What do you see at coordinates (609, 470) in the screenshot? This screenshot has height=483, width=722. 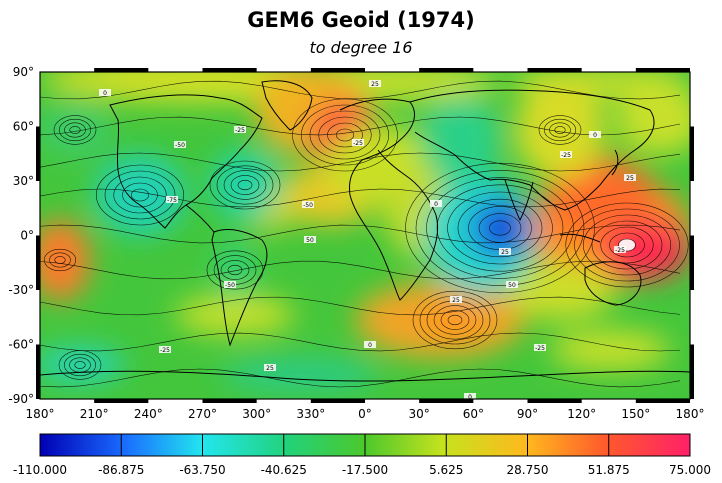 I see `colorbar-tick-label: 51.875` at bounding box center [609, 470].